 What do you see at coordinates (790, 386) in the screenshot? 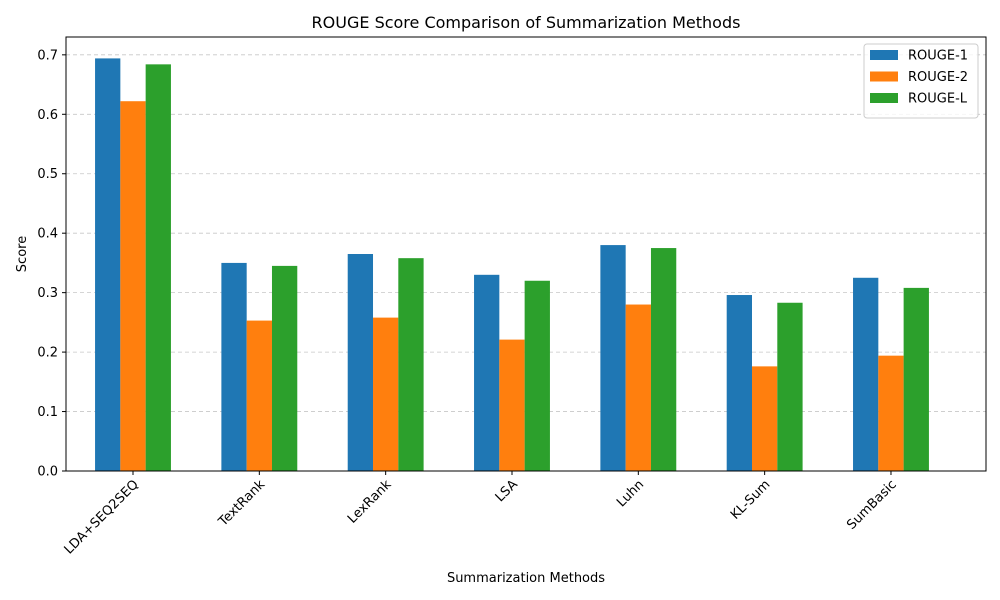
I see `bar-rouge-l-kl-sum` at bounding box center [790, 386].